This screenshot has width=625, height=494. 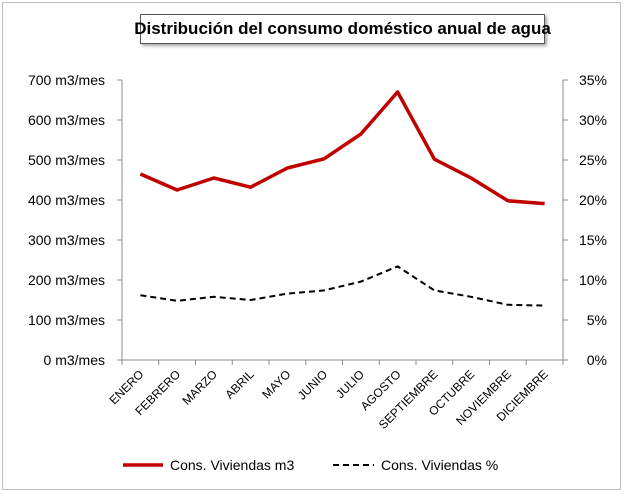 What do you see at coordinates (66, 80) in the screenshot?
I see `left-tick-label: 700 m3/mes` at bounding box center [66, 80].